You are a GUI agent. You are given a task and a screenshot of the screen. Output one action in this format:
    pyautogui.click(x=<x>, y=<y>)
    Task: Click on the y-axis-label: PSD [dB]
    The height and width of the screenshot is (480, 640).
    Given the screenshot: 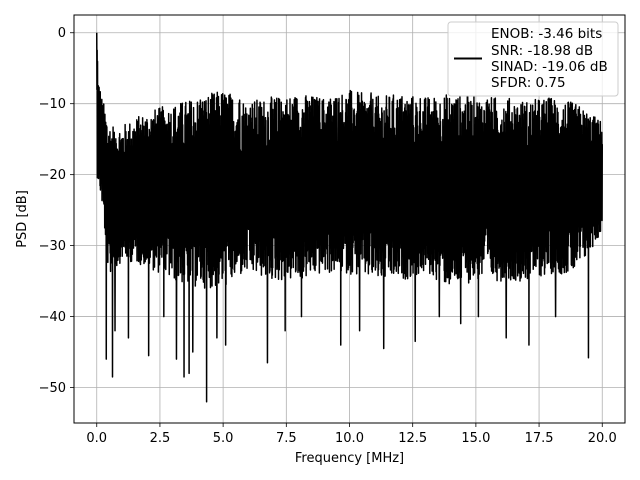 What is the action you would take?
    pyautogui.click(x=22, y=219)
    